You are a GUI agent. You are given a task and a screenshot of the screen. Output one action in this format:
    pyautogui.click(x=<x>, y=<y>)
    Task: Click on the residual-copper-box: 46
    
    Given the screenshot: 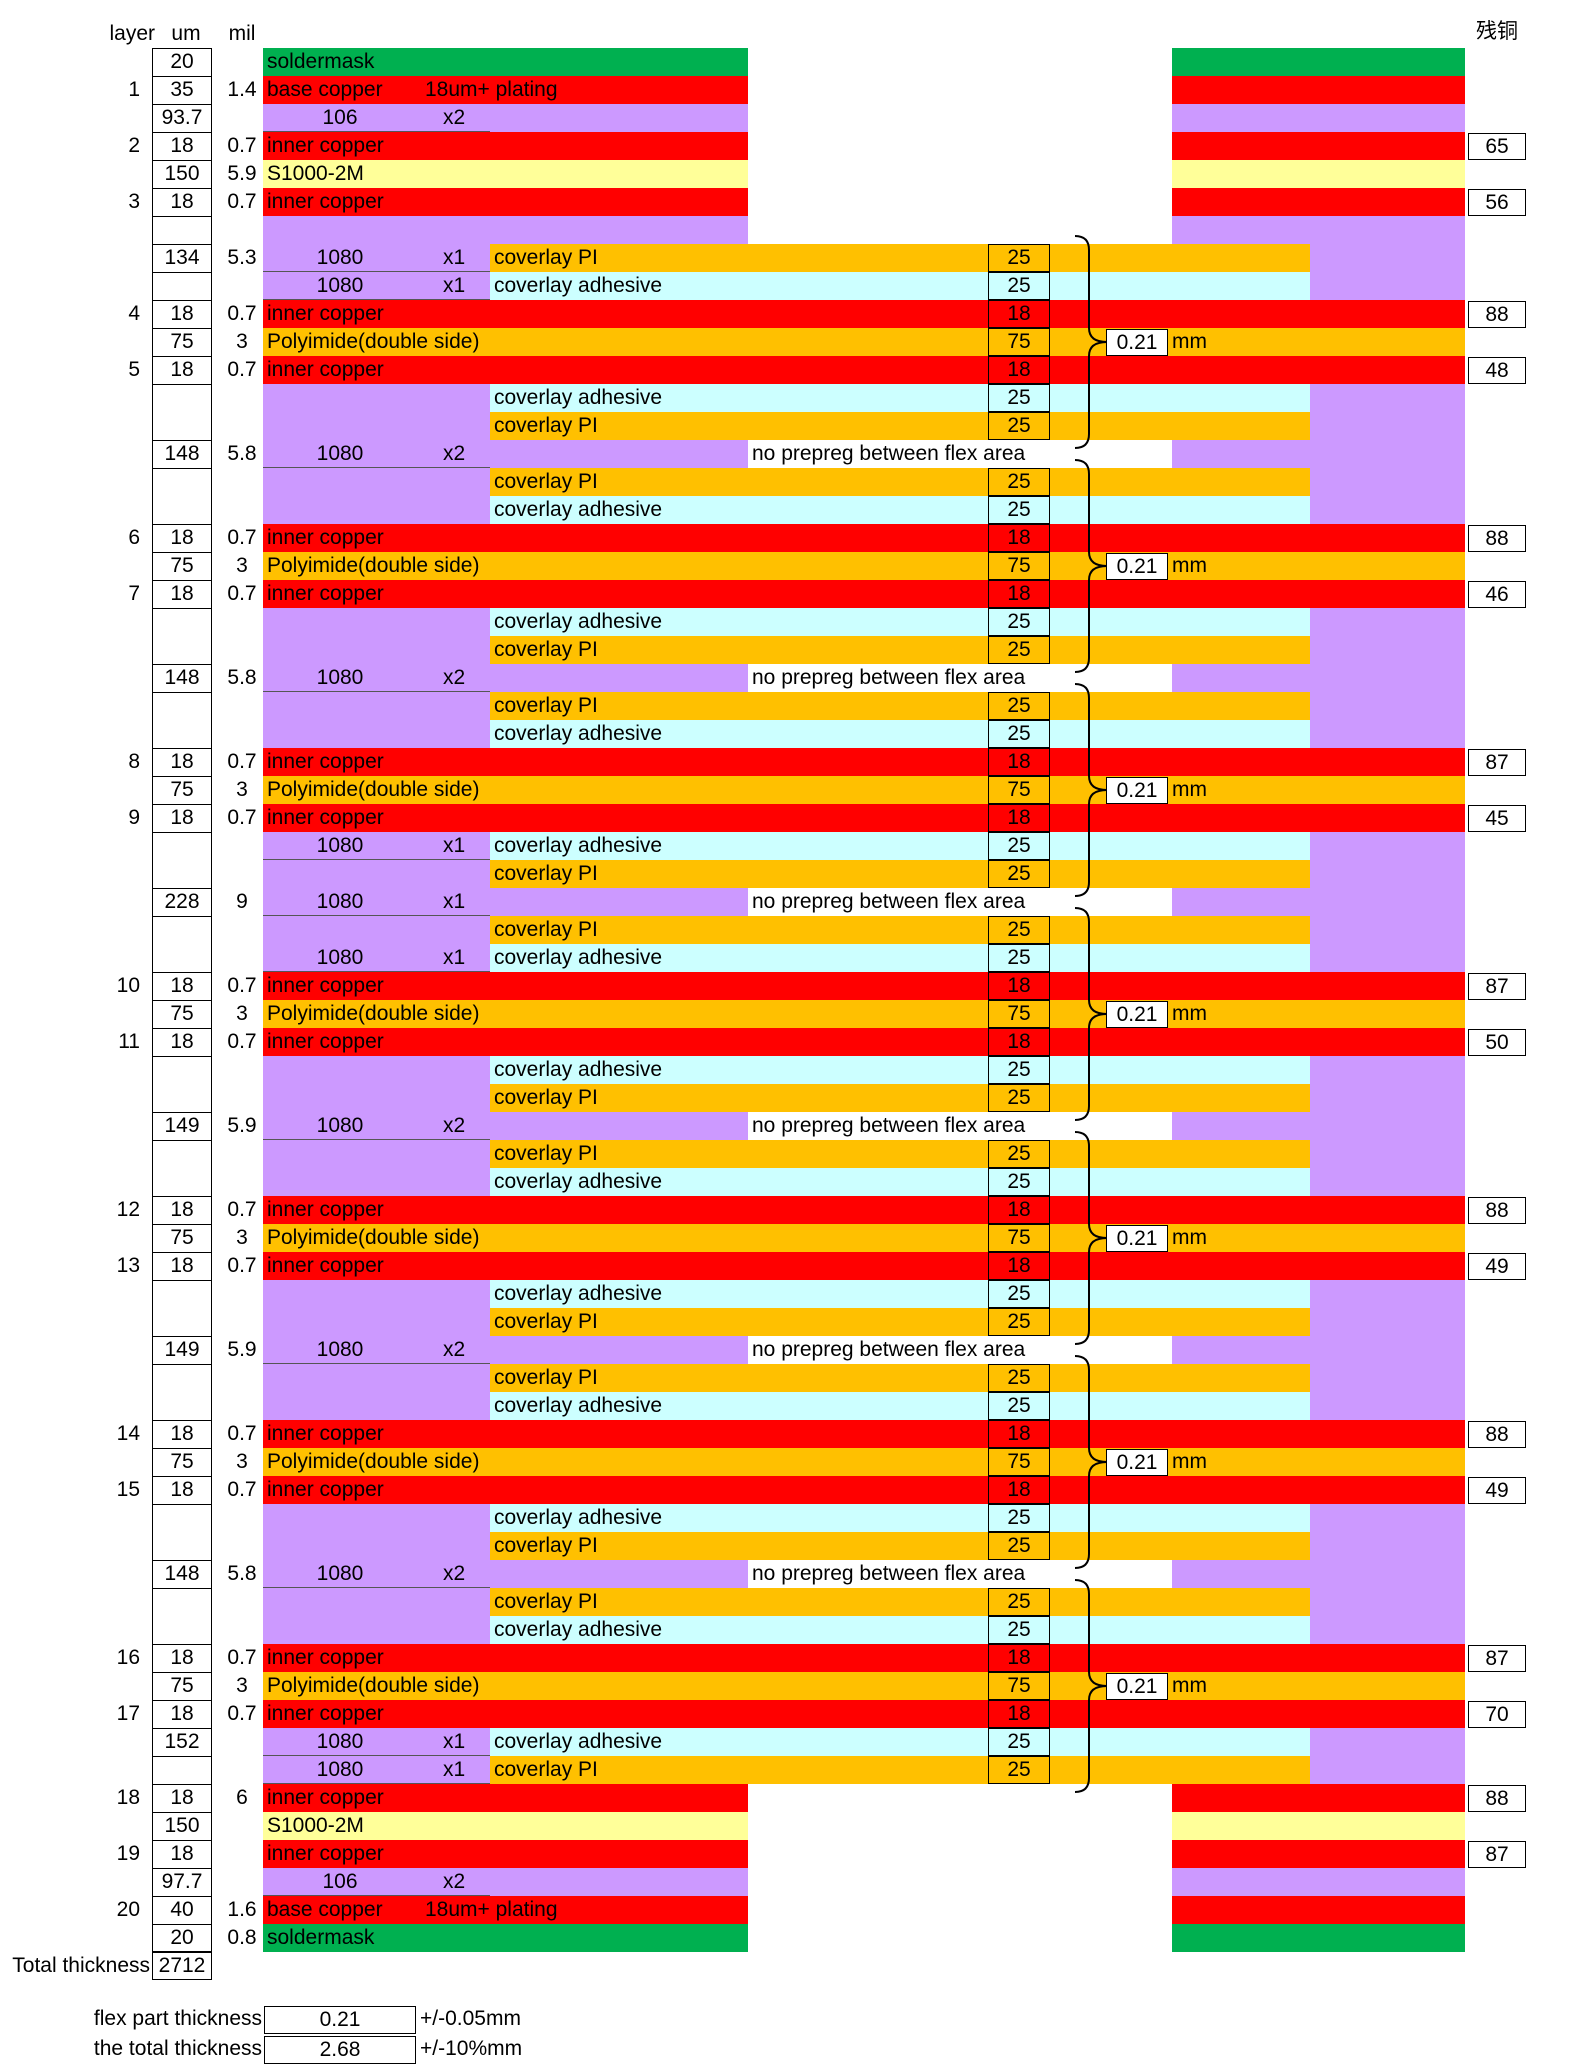 What is the action you would take?
    pyautogui.click(x=1497, y=594)
    